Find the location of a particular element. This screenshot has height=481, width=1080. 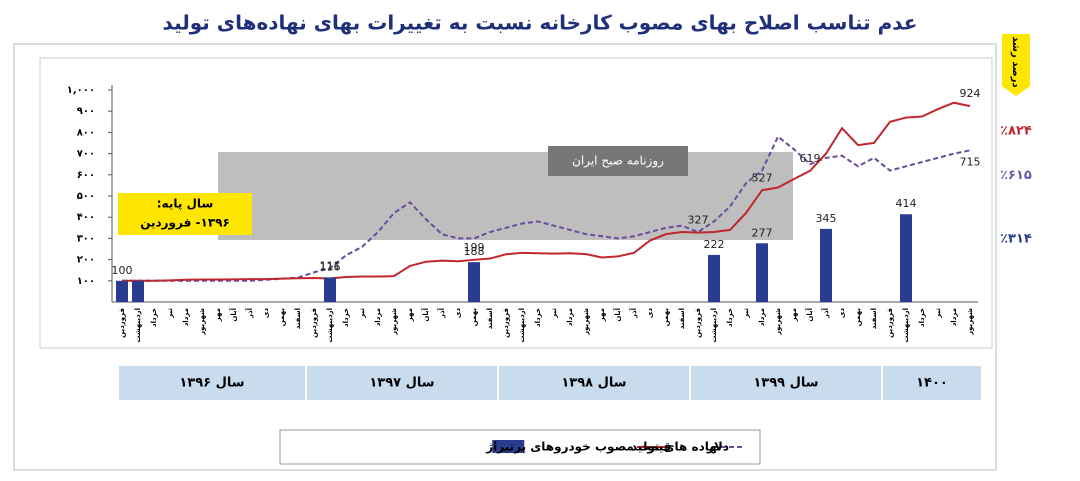

data-label: 188 is located at coordinates (474, 251).